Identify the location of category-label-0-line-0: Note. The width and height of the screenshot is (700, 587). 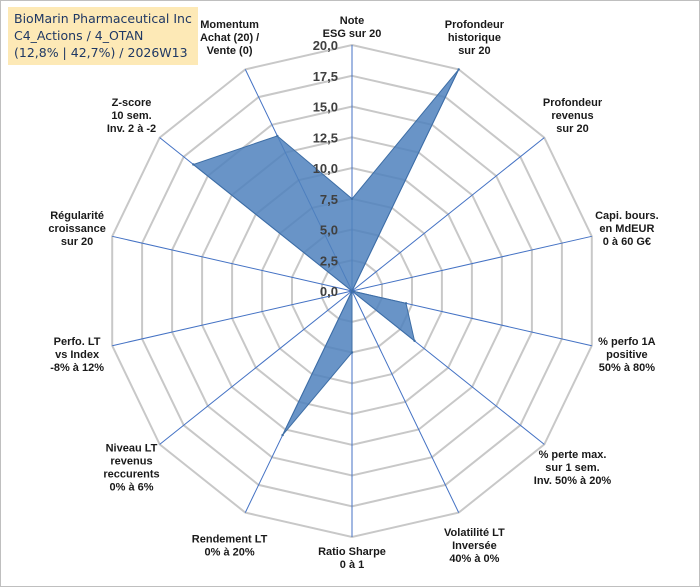
(352, 21).